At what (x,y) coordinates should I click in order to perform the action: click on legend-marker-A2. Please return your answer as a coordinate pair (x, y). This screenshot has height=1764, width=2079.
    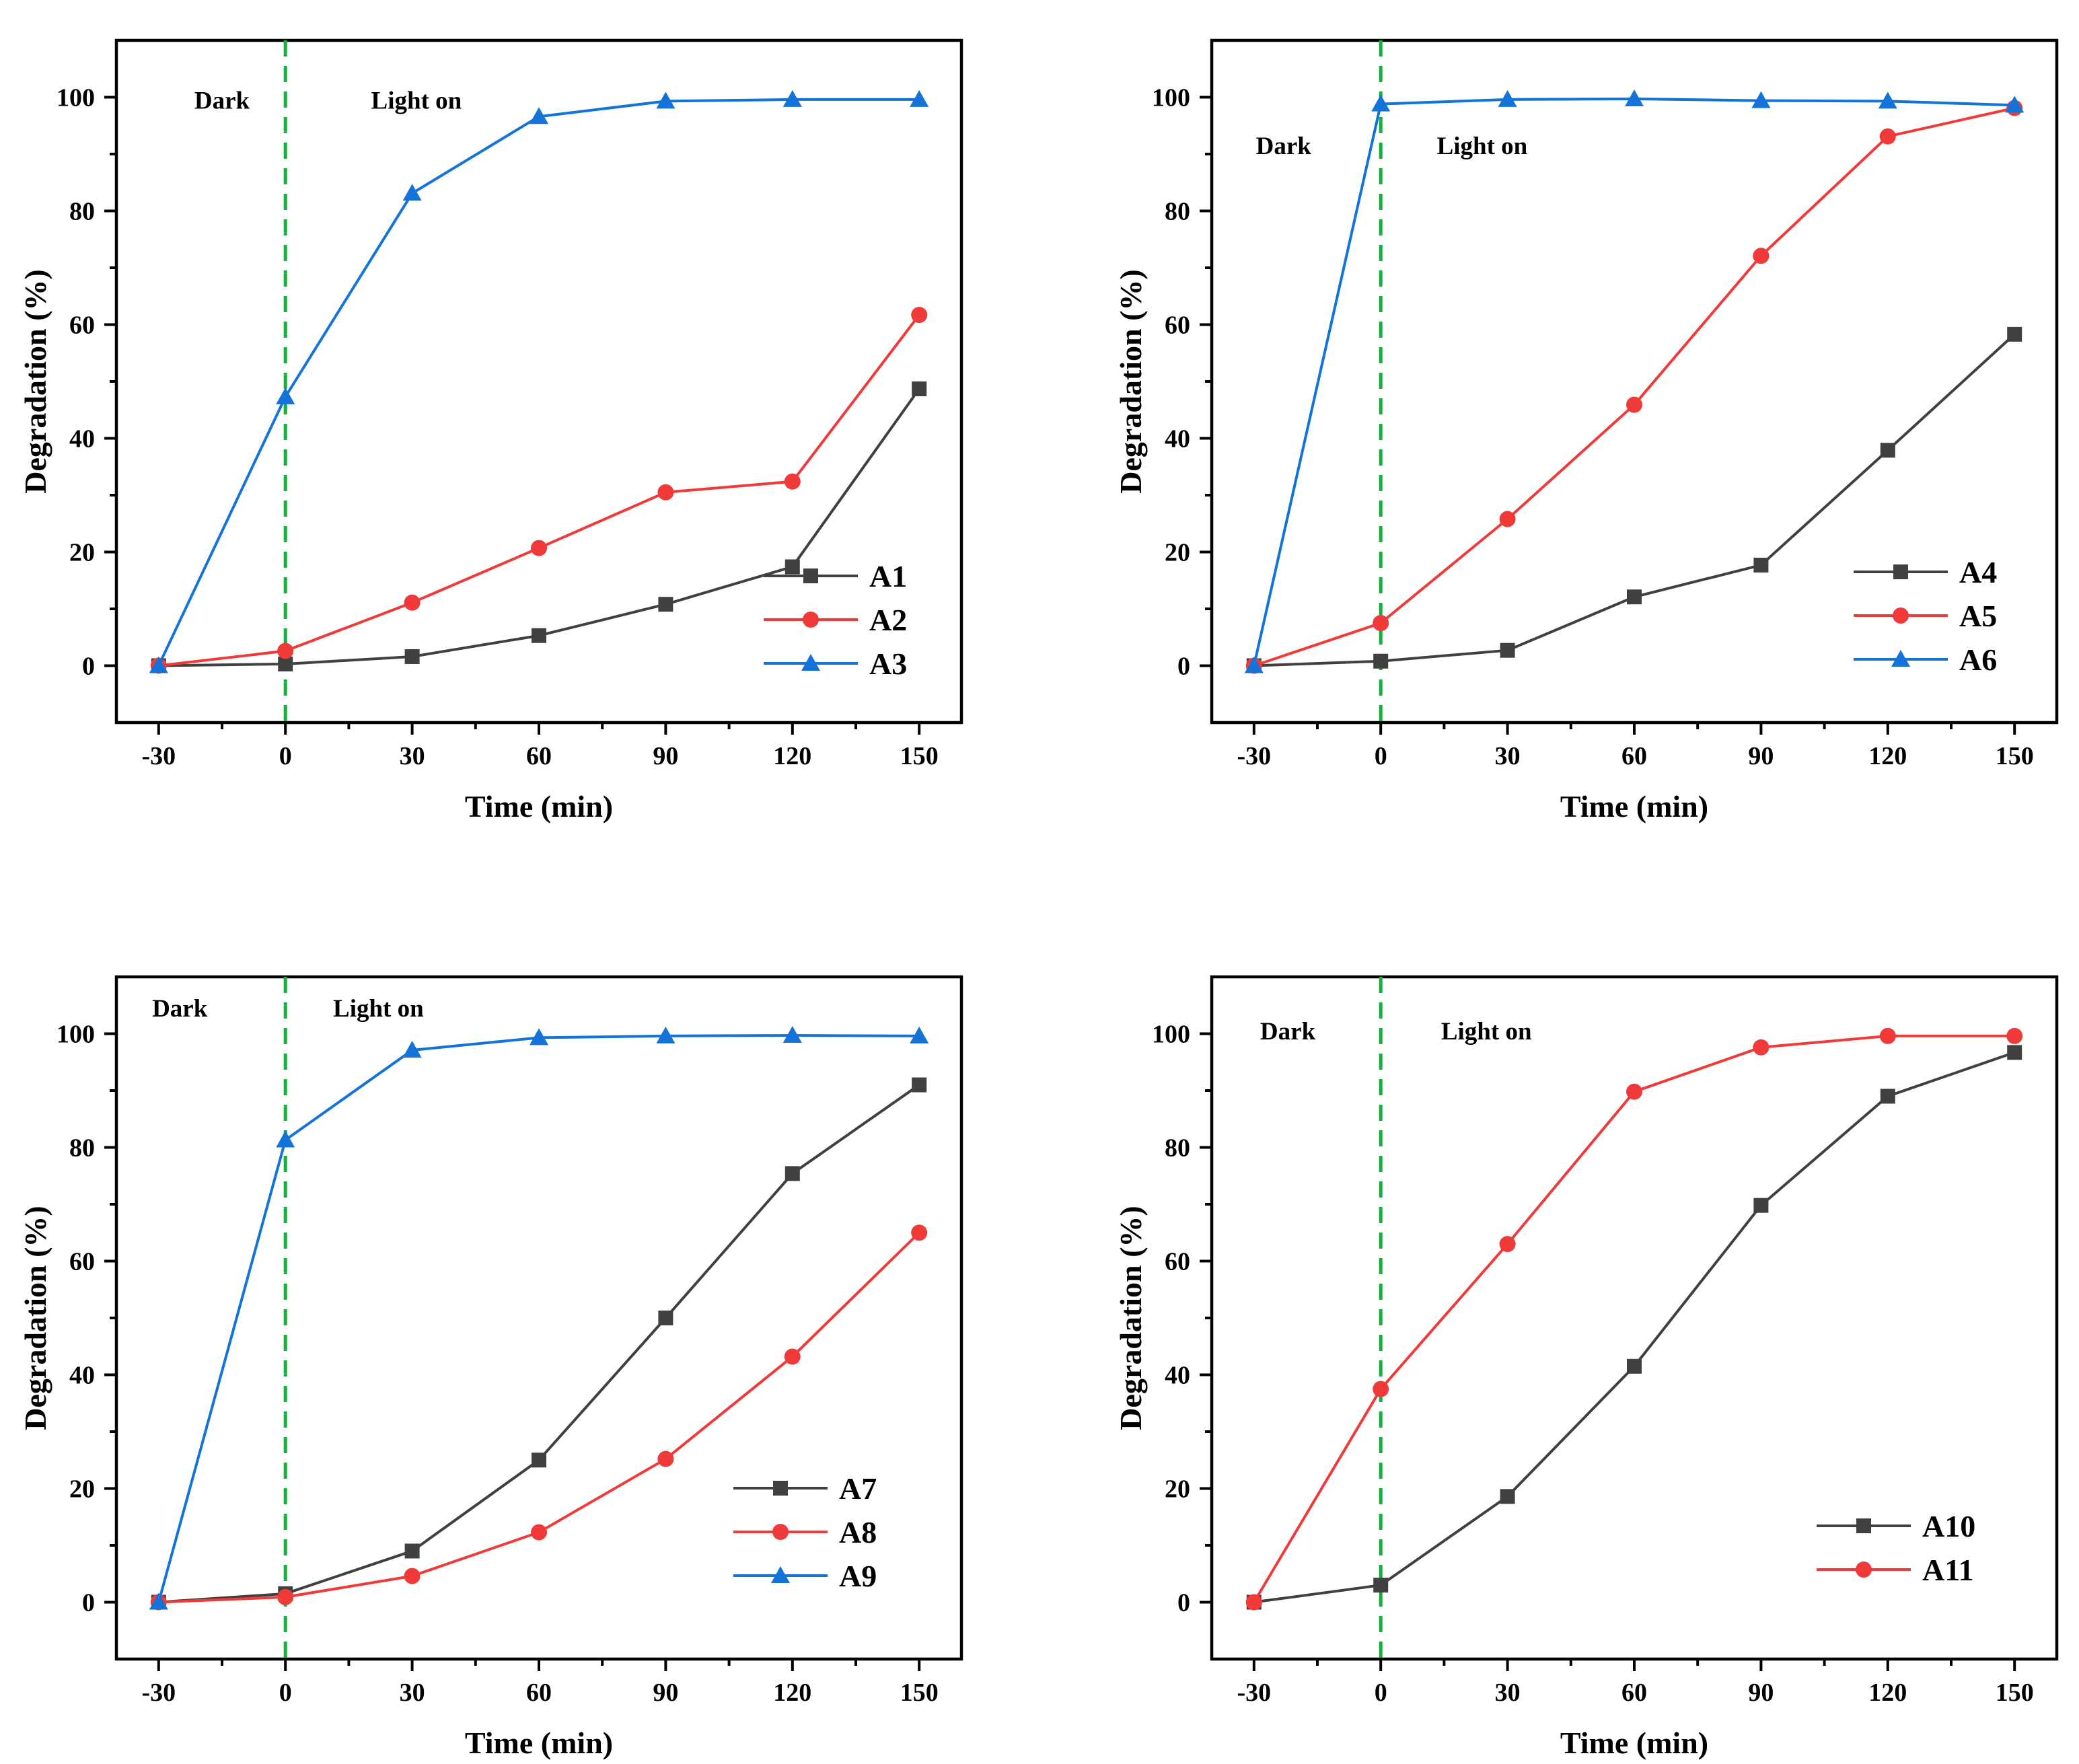
    Looking at the image, I should click on (811, 620).